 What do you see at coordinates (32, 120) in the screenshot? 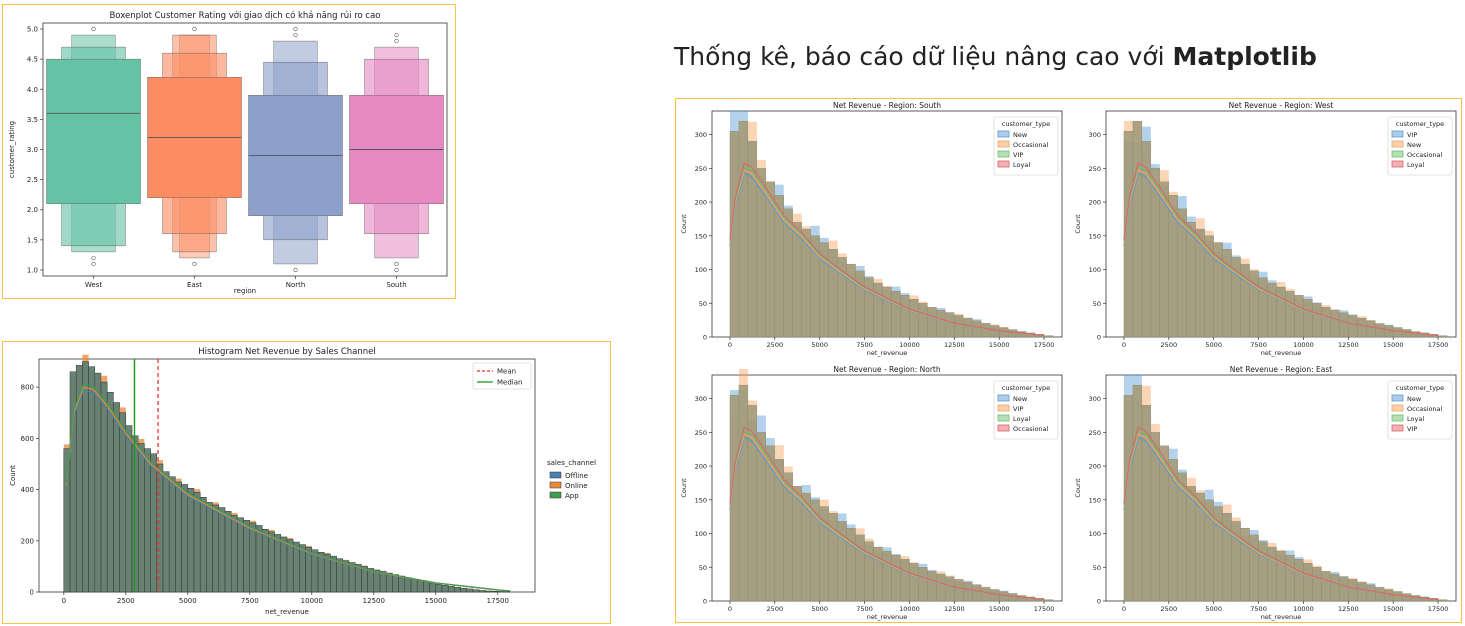
I see `y-tick-label: 3.5` at bounding box center [32, 120].